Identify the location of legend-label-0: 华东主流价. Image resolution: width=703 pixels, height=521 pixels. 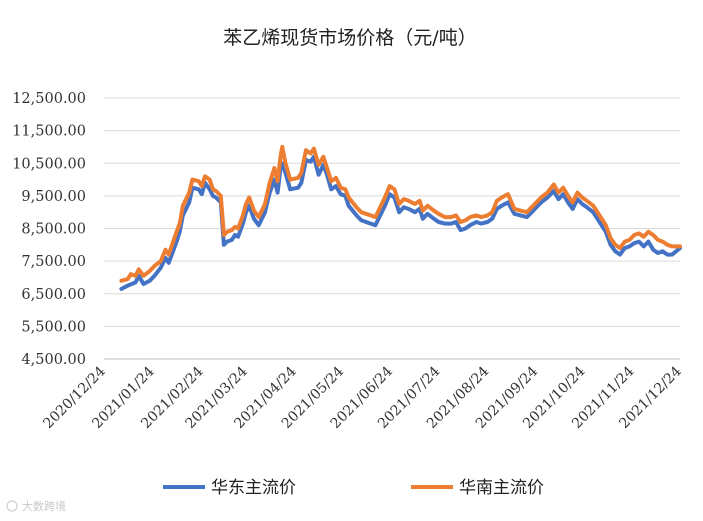
(253, 488).